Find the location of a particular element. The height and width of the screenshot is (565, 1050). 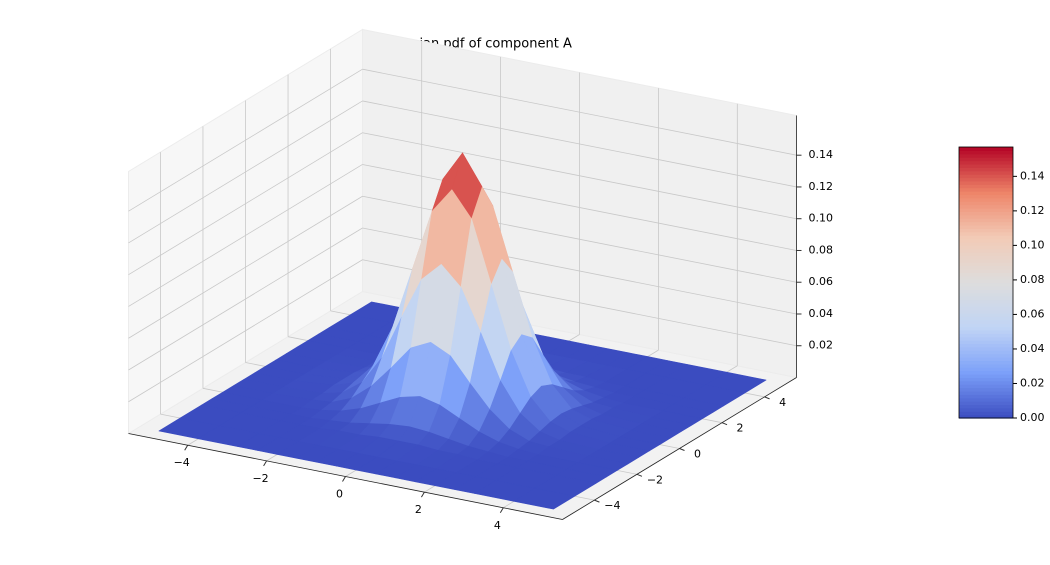

z-tick-label: 0.10 is located at coordinates (821, 218).